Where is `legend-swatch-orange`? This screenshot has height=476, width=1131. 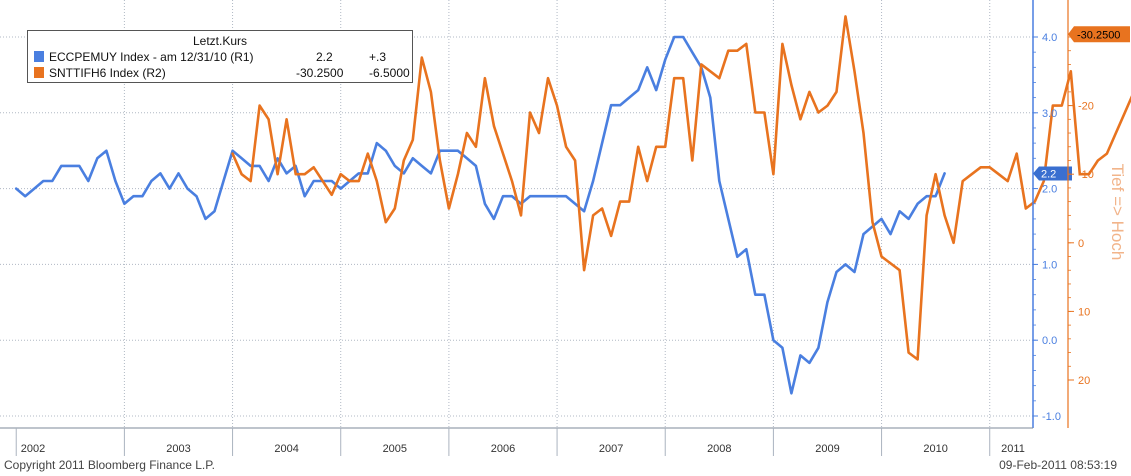
legend-swatch-orange is located at coordinates (39, 72).